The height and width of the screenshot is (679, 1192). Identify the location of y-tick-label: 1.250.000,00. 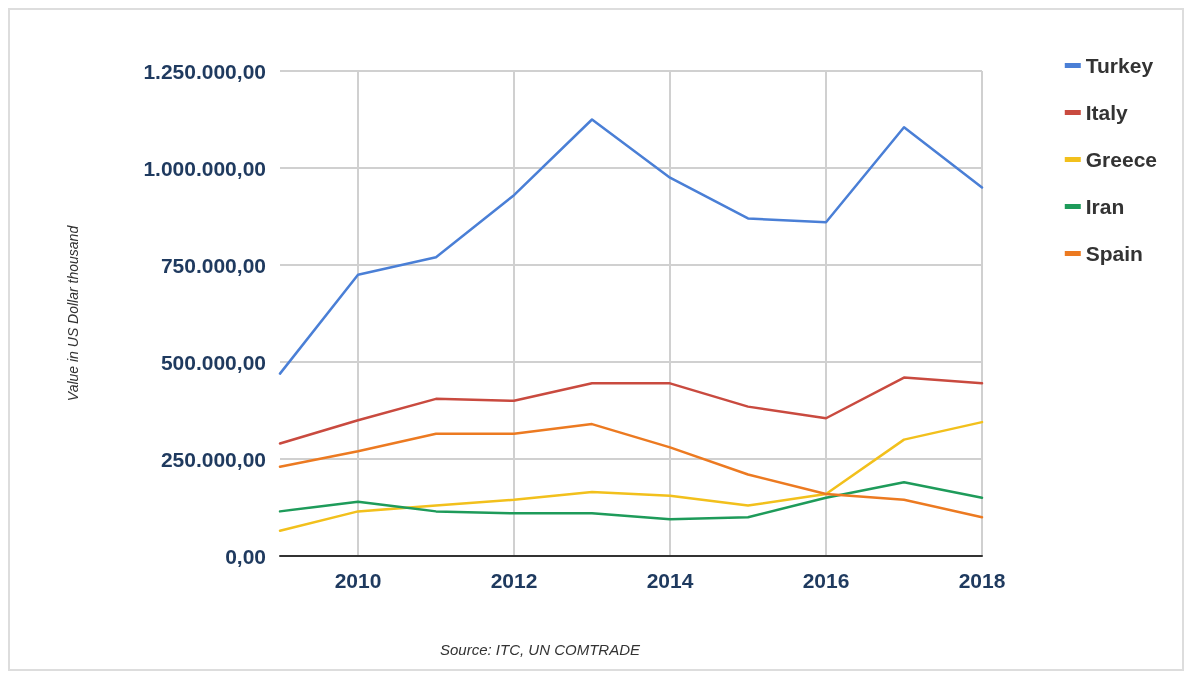
(204, 71).